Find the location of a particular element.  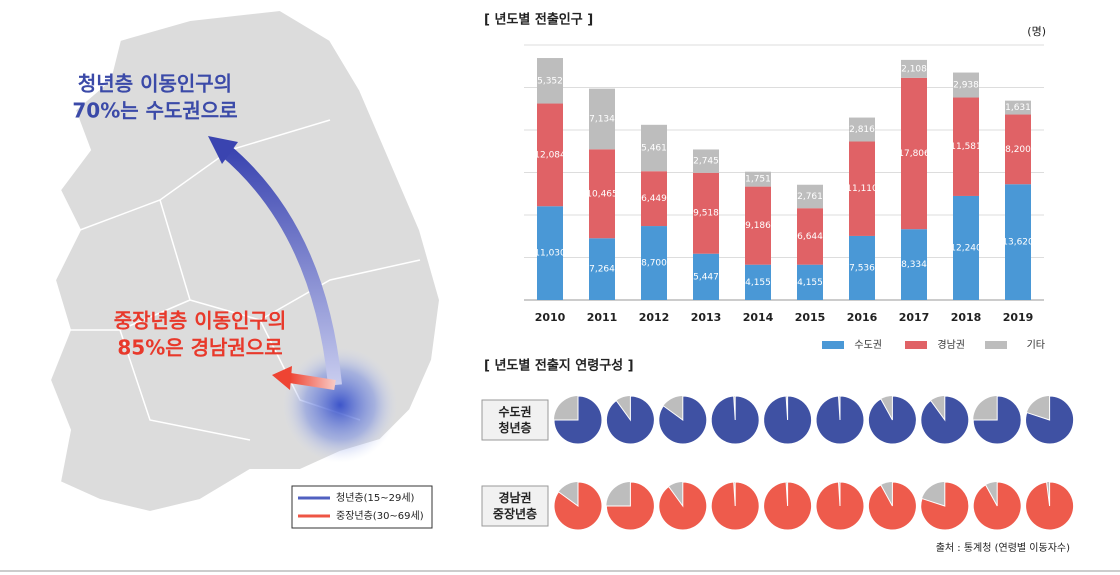

middle-text: 중장년층 이동인구의 is located at coordinates (200, 321).